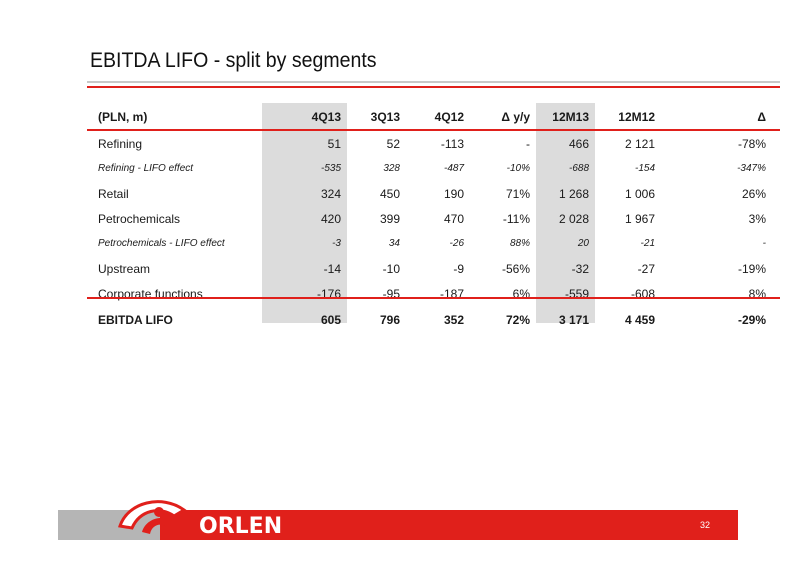 The width and height of the screenshot is (800, 565). I want to click on table-row: Retail 324 450 190 71% 1 268 1 006 26%, so click(433, 193).